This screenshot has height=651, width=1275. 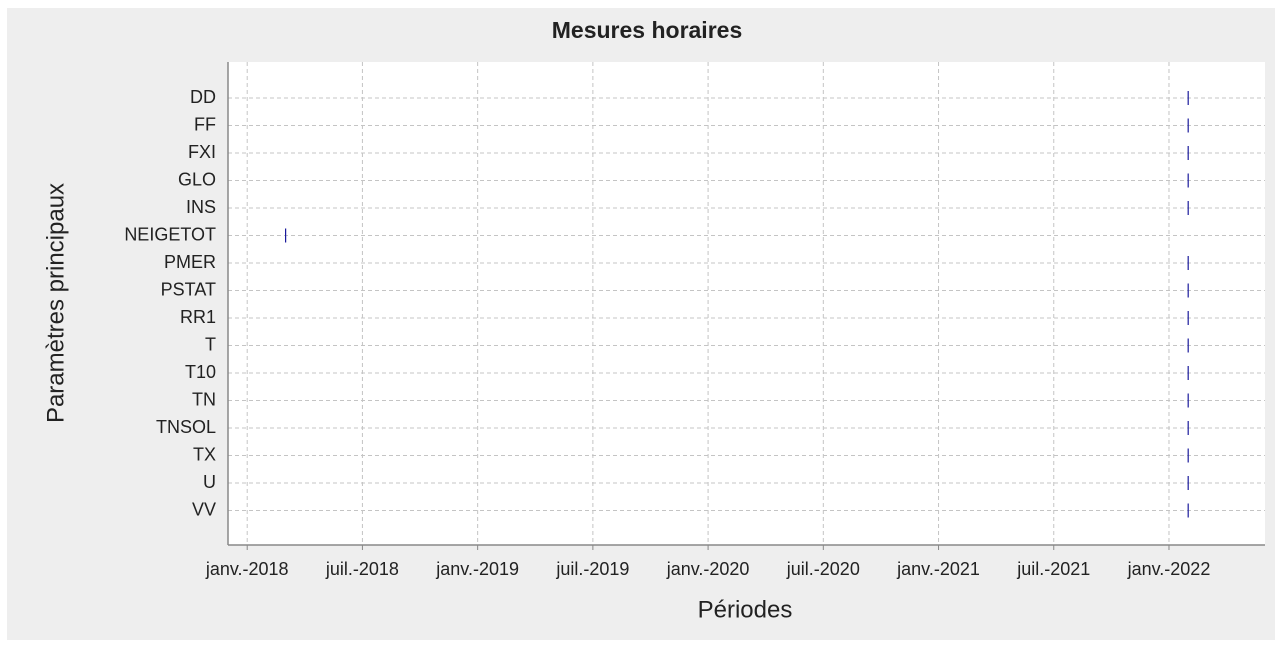 What do you see at coordinates (247, 569) in the screenshot?
I see `x-tick-label: janv.-2018` at bounding box center [247, 569].